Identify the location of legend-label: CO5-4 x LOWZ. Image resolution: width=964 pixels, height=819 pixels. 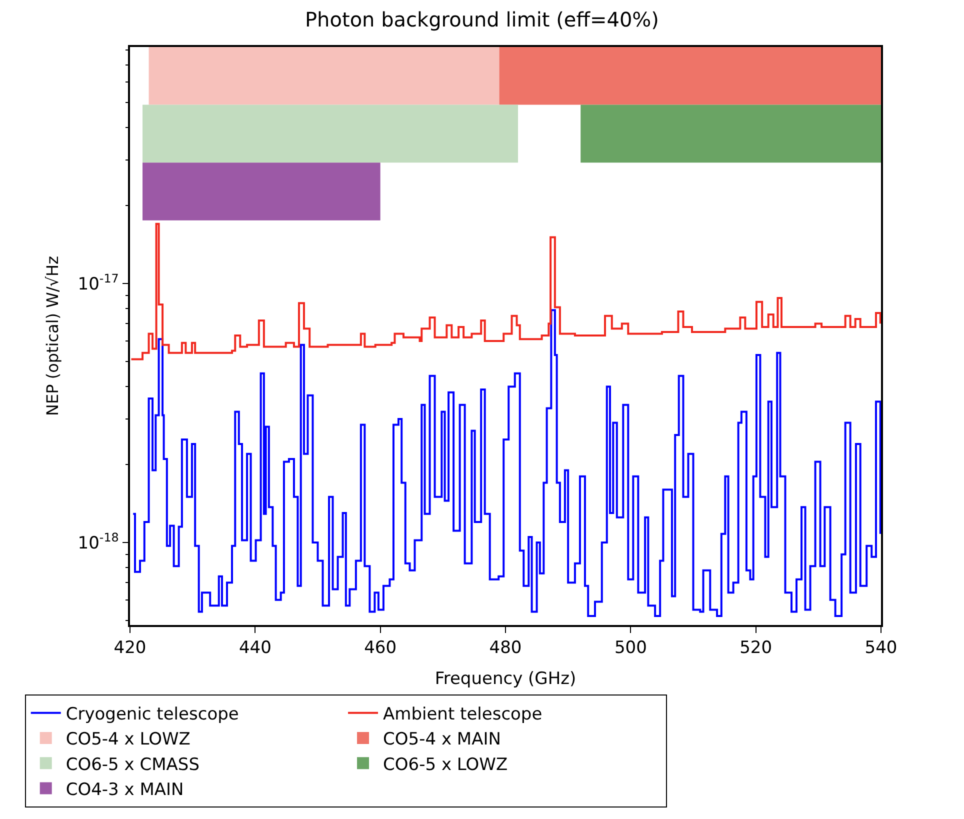
(128, 740).